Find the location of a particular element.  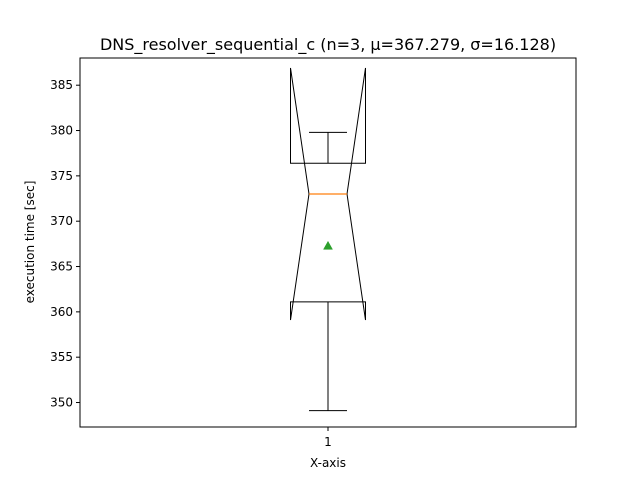

y-tick-label: 380 is located at coordinates (61, 131).